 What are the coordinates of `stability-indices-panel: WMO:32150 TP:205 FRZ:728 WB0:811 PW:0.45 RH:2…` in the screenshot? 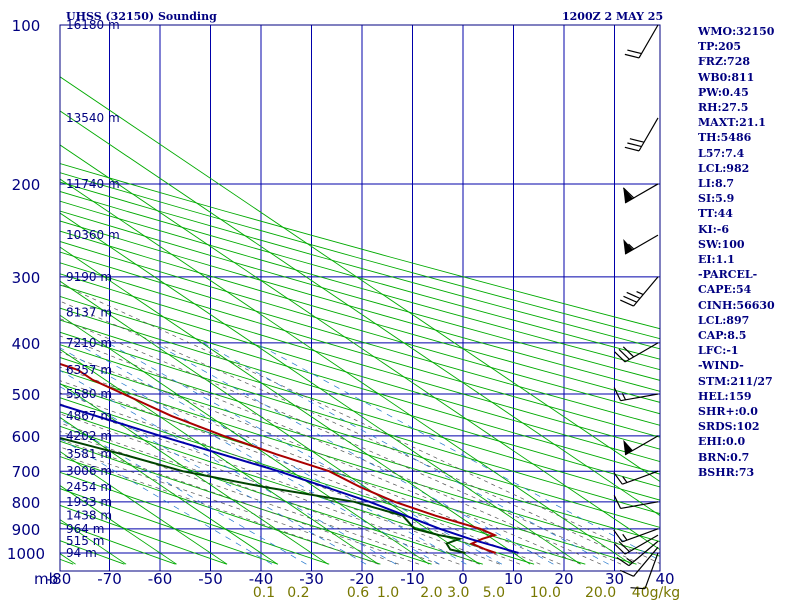 It's located at (736, 252).